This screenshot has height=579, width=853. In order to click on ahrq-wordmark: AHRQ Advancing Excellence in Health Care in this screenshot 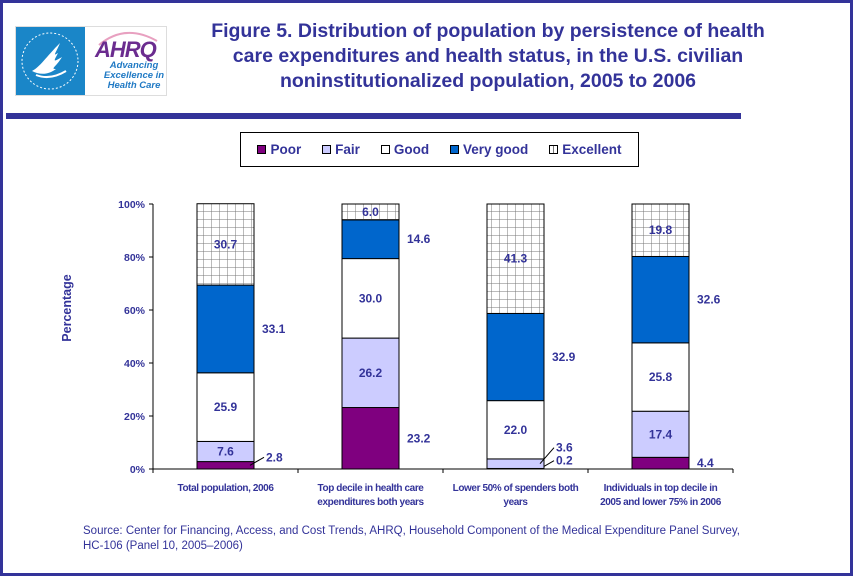, I will do `click(125, 61)`.